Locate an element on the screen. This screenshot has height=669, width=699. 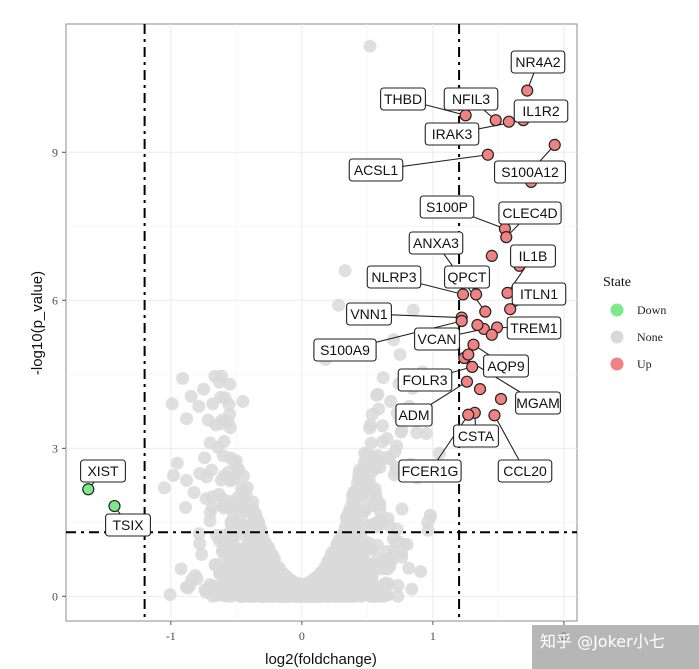
gene-label: NR4A2 is located at coordinates (538, 62).